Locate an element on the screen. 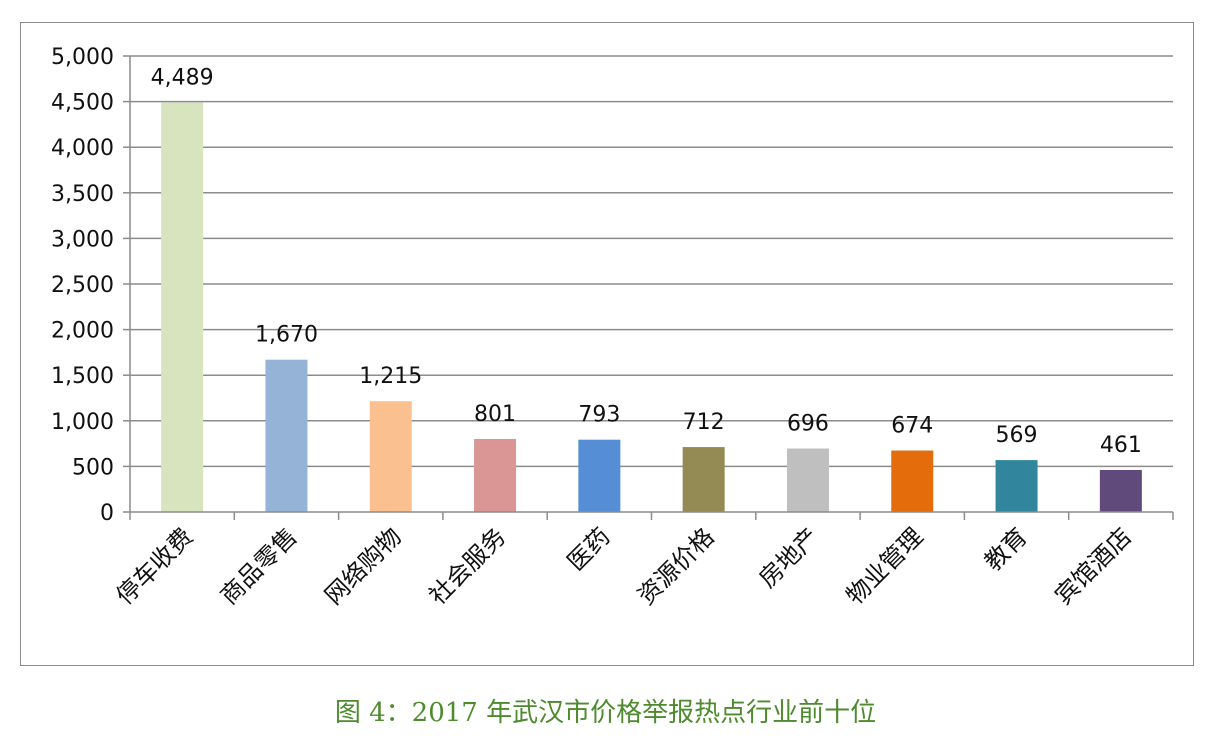 The width and height of the screenshot is (1211, 738). y-tick-label: 4,000 is located at coordinates (82, 148).